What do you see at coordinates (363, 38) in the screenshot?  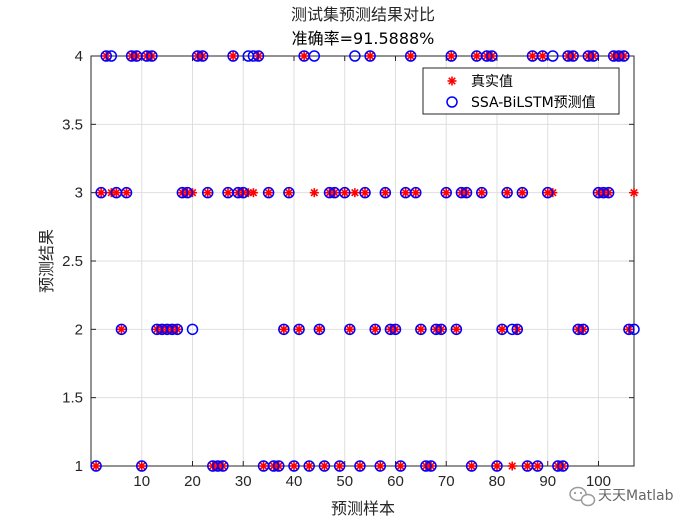 I see `chart-subtitle: 准确率=91.5888%` at bounding box center [363, 38].